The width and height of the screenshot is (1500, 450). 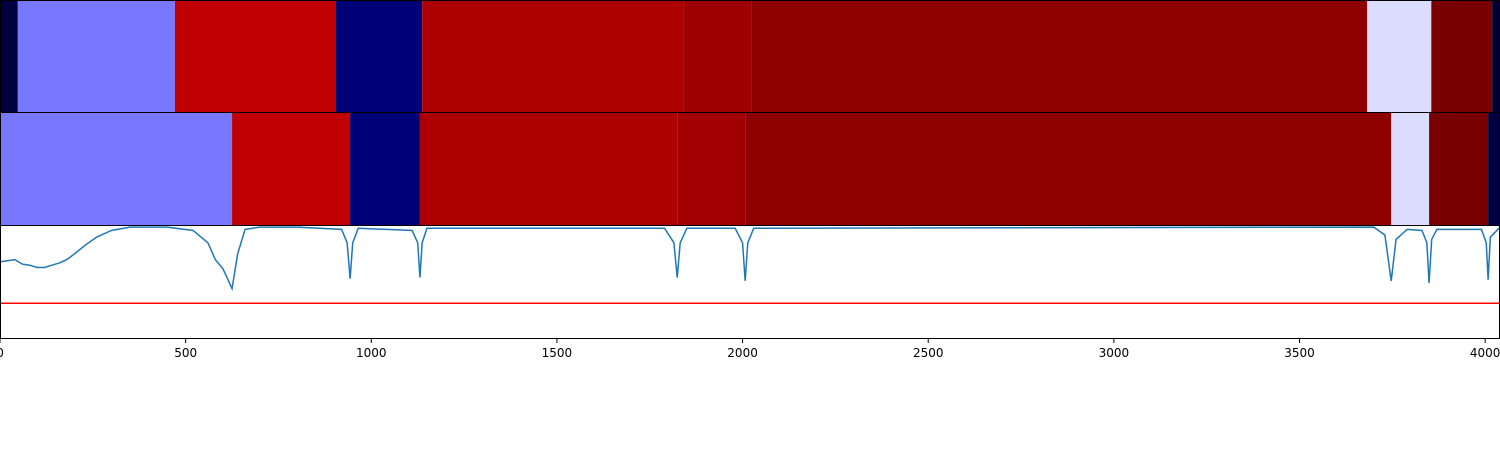 I want to click on x-tick-label: 3500, so click(x=1299, y=353).